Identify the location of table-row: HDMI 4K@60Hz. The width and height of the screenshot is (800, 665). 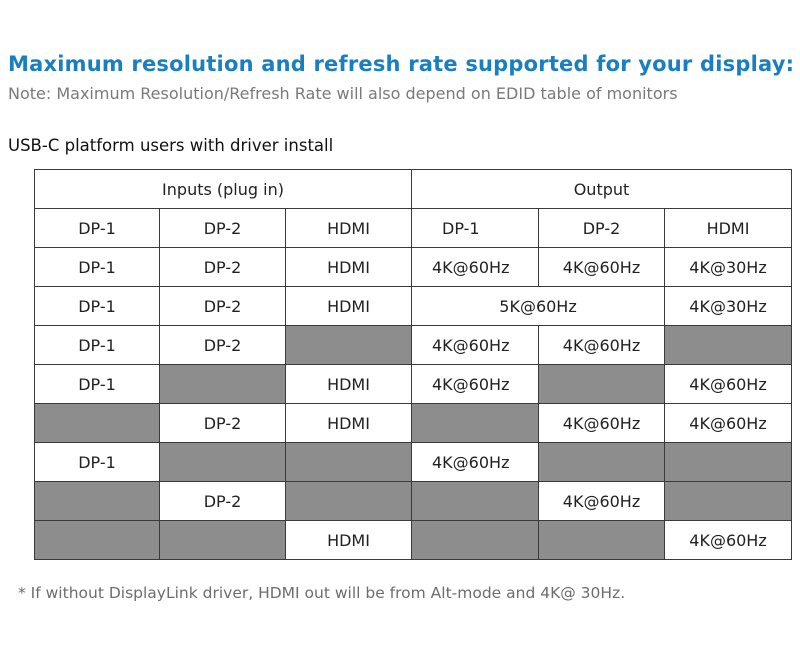
(413, 540).